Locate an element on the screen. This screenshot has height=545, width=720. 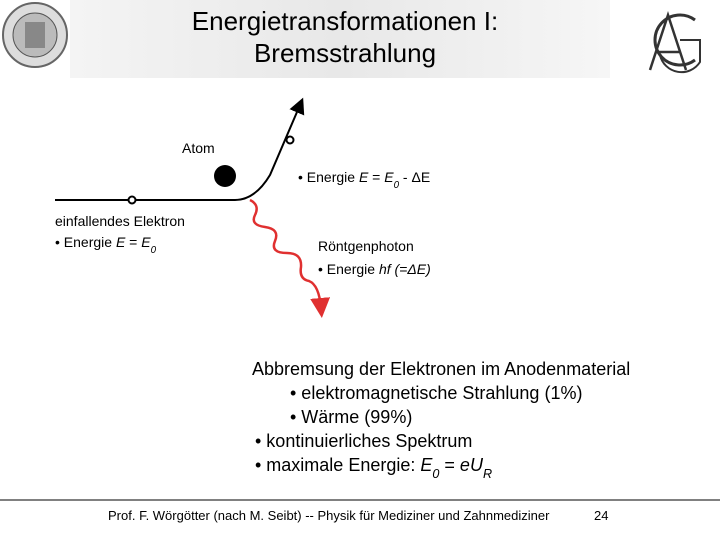
photon-energy: • Energie hf (=ΔE) is located at coordinates (374, 269).